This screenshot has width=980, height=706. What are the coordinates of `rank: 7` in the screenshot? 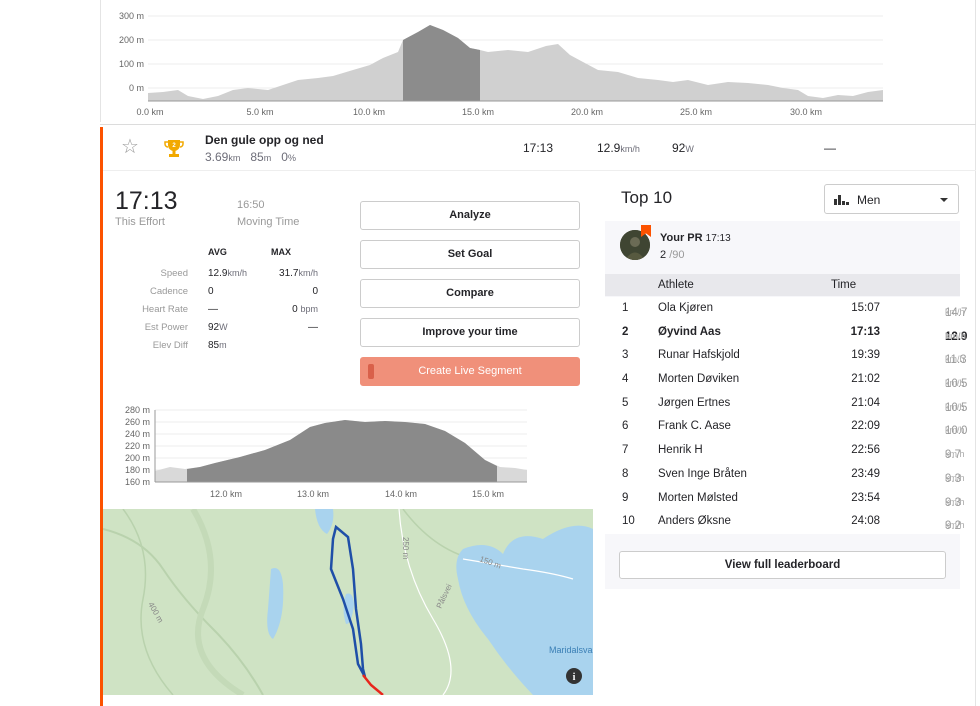 It's located at (625, 450).